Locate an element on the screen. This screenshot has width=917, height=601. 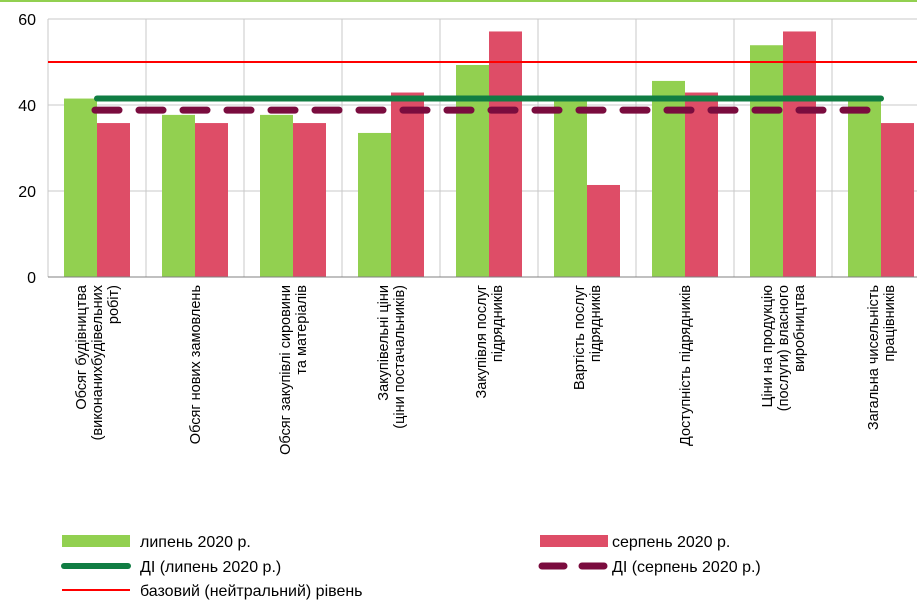
category-label-5: Вартість послуг підрядників is located at coordinates (588, 337).